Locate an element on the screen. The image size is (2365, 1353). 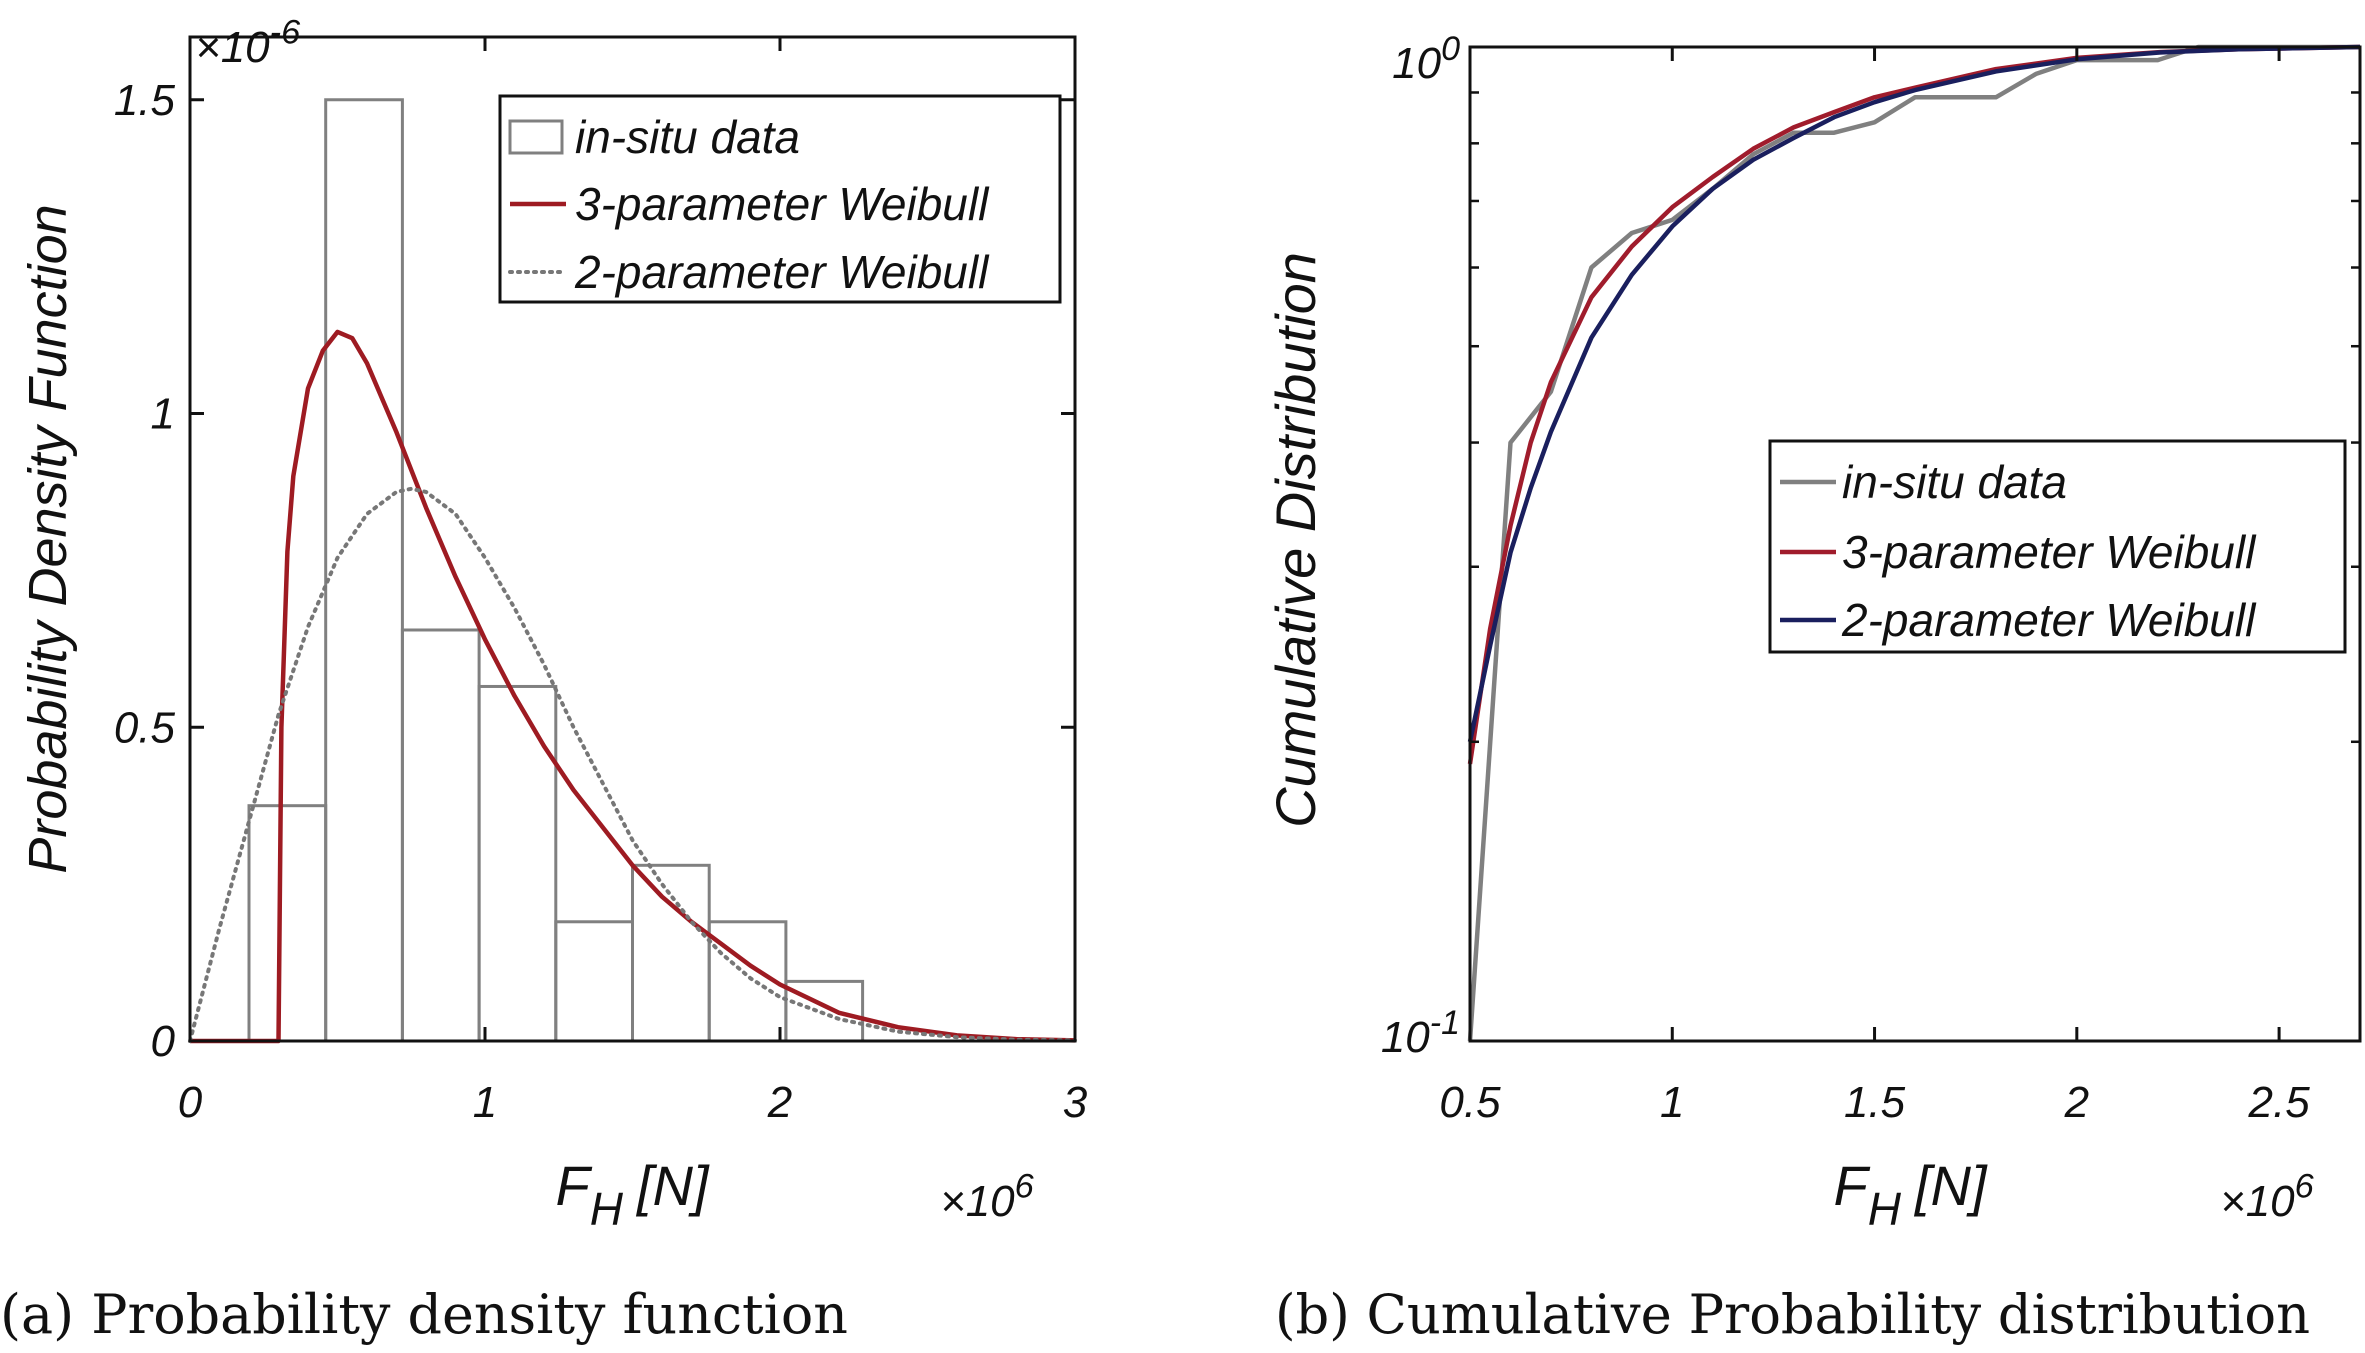
x-tick-label: 0.5 is located at coordinates (1470, 1102).